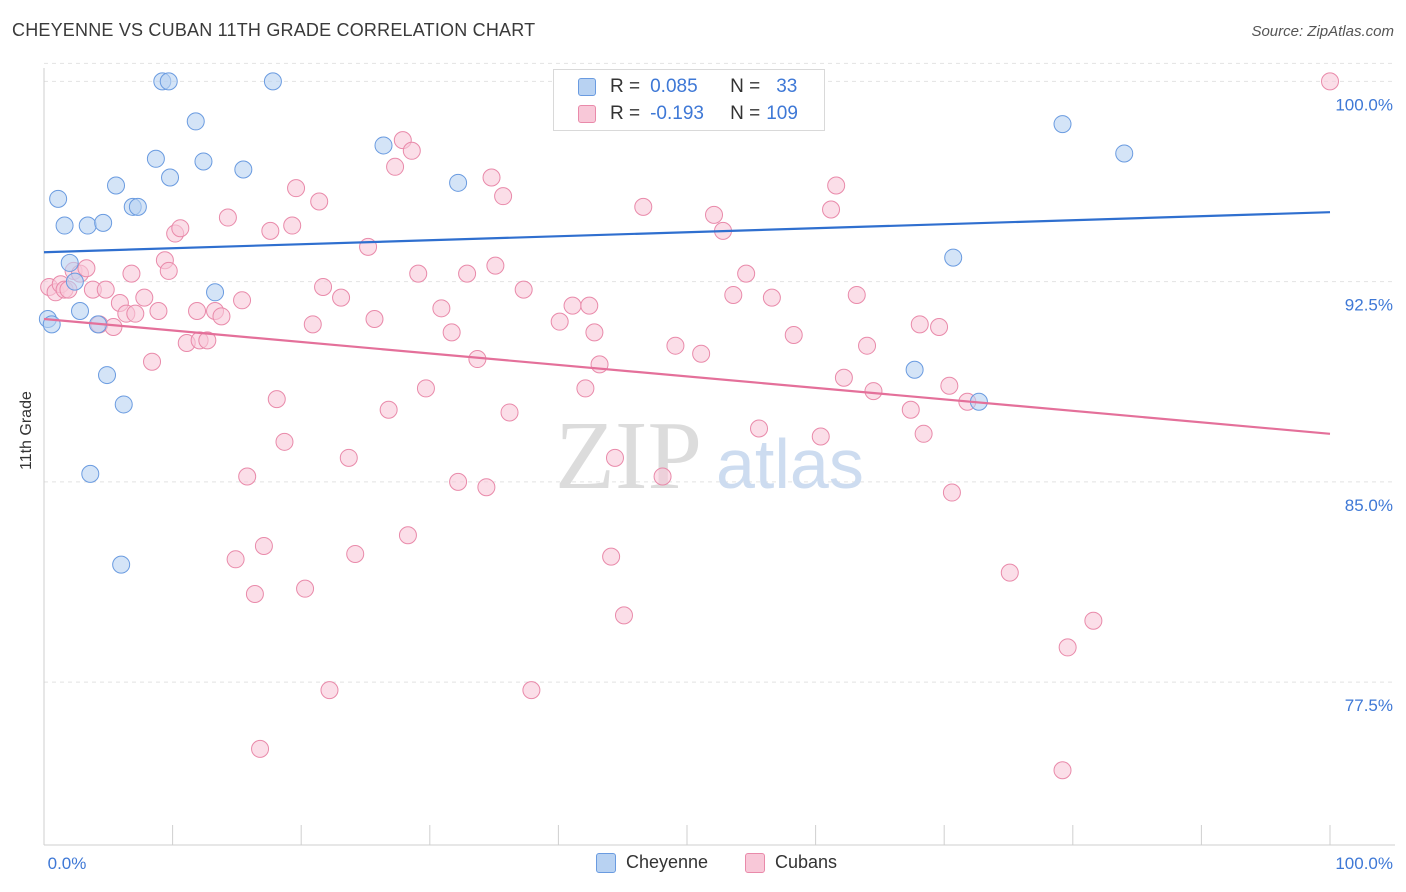 This screenshot has height=892, width=1406. Describe the element at coordinates (709, 456) in the screenshot. I see `watermark: ZIP atlas` at that location.